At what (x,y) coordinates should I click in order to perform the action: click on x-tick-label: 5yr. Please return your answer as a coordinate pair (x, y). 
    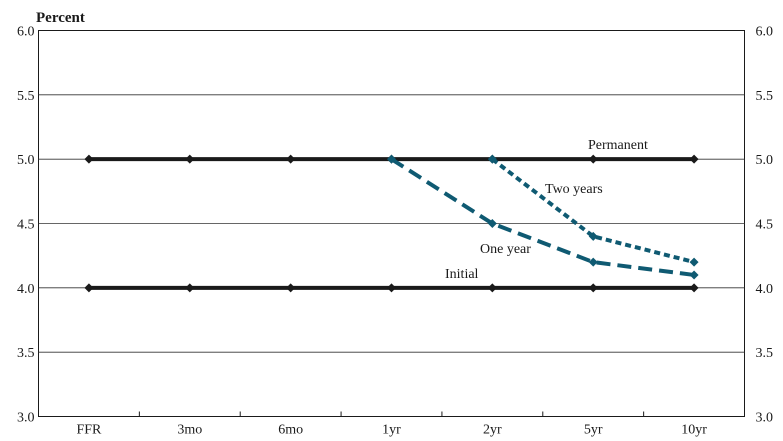
    Looking at the image, I should click on (593, 430).